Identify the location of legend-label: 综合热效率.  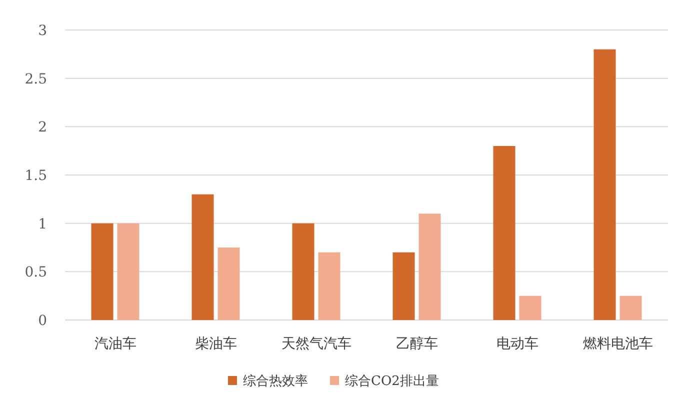
(275, 381).